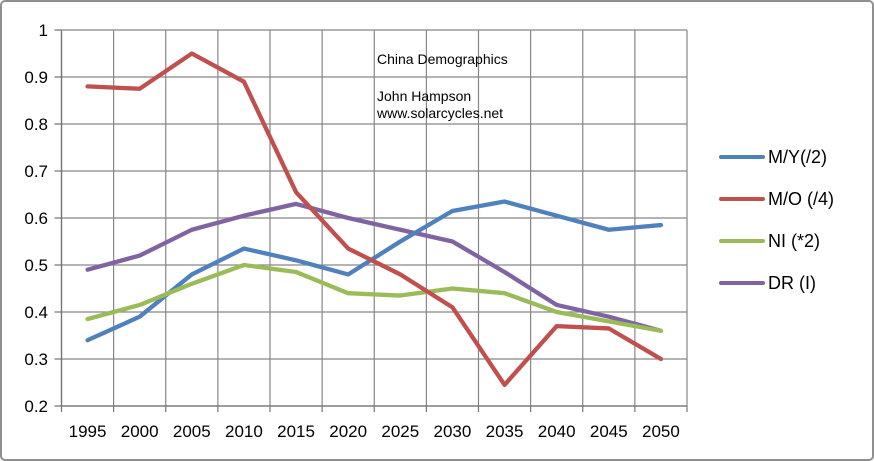  Describe the element at coordinates (296, 431) in the screenshot. I see `x-tick-label: 2015` at that location.